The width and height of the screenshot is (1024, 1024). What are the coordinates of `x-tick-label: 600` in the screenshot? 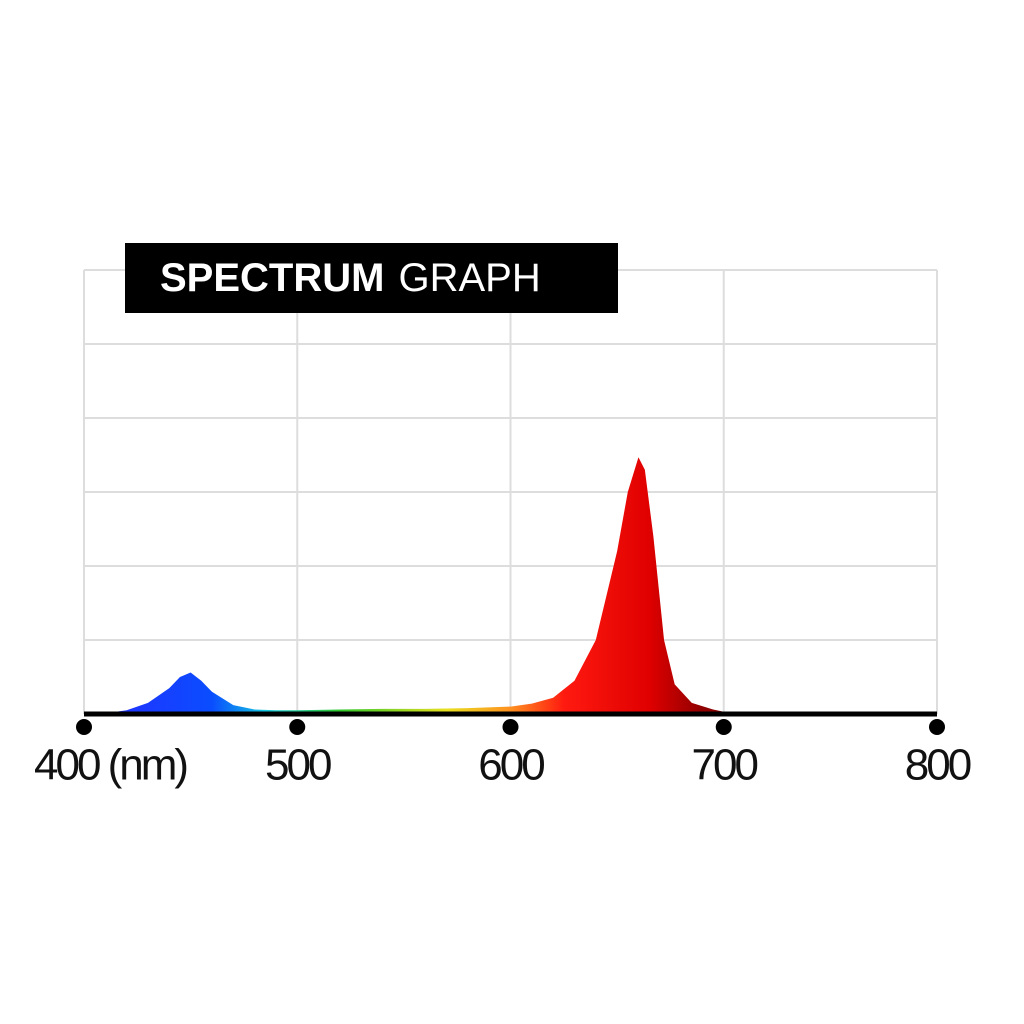 It's located at (511, 765).